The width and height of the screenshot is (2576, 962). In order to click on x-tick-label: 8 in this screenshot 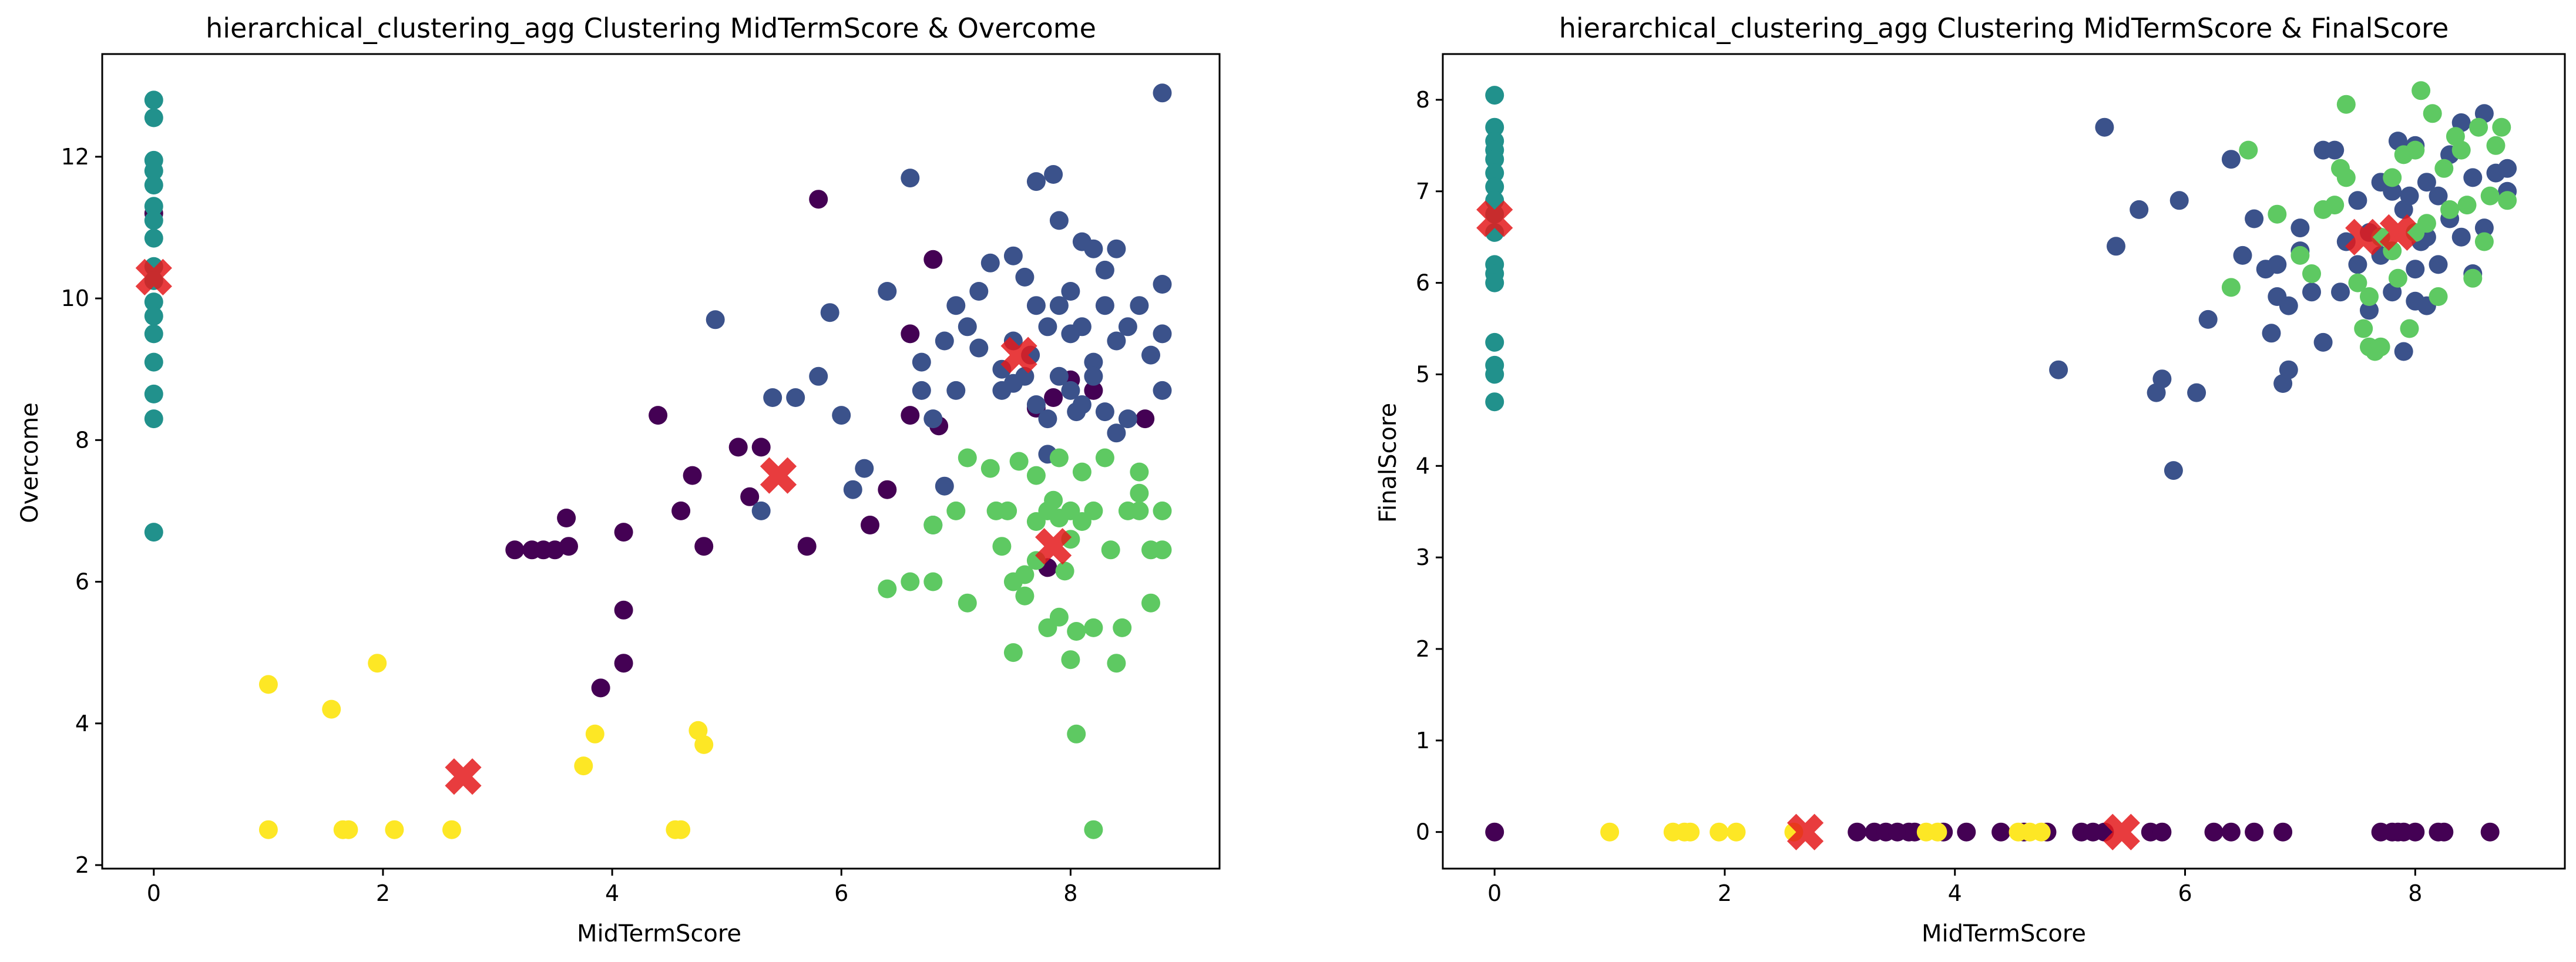, I will do `click(2415, 893)`.